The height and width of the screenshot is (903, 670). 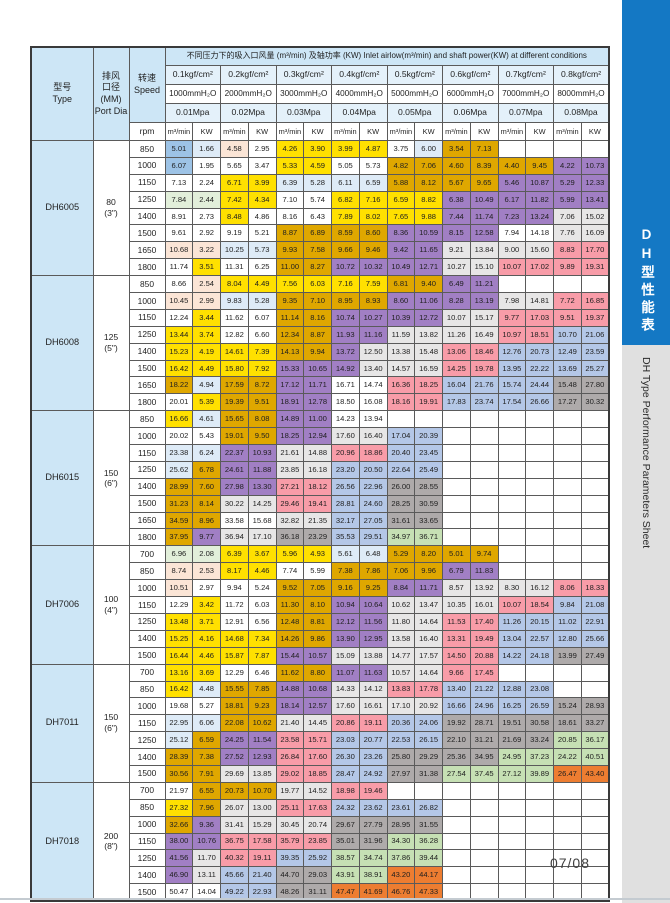 What do you see at coordinates (179, 182) in the screenshot?
I see `value-cell: 7.13` at bounding box center [179, 182].